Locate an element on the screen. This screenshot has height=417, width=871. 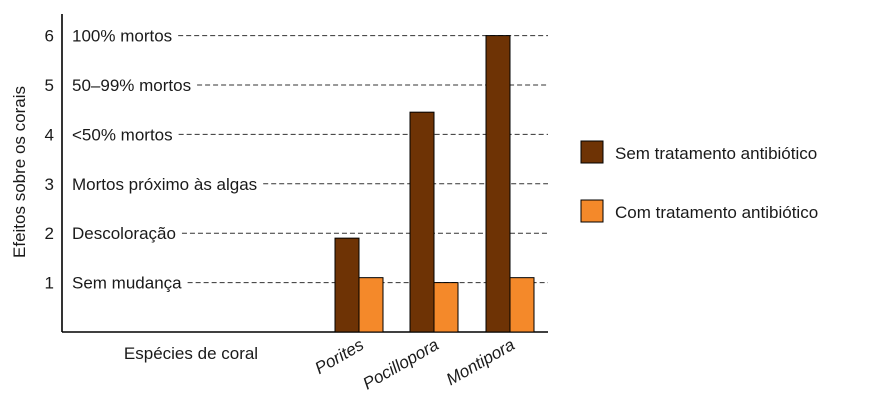
legend-swatch-antibiotic is located at coordinates (592, 211).